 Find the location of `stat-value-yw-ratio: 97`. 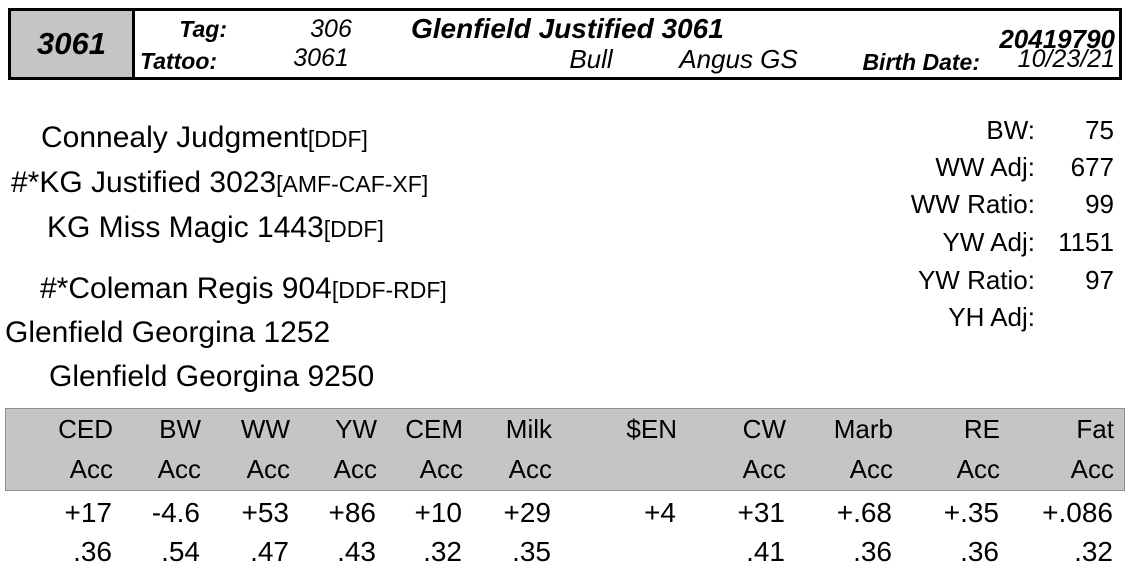

stat-value-yw-ratio: 97 is located at coordinates (1099, 280).